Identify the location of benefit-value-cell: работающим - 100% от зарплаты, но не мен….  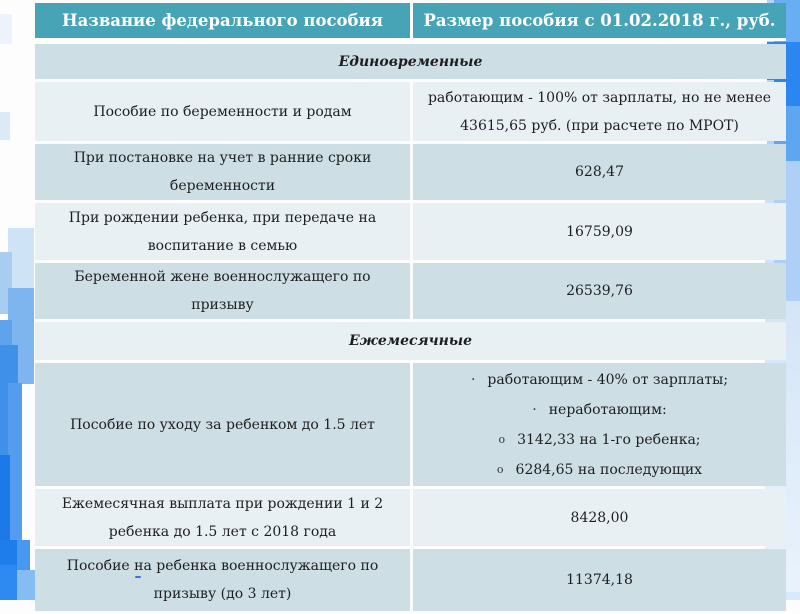
(599, 111).